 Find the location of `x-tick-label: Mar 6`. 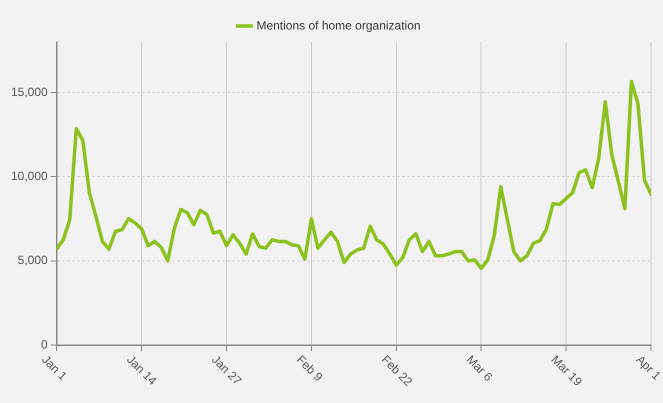

x-tick-label: Mar 6 is located at coordinates (480, 368).